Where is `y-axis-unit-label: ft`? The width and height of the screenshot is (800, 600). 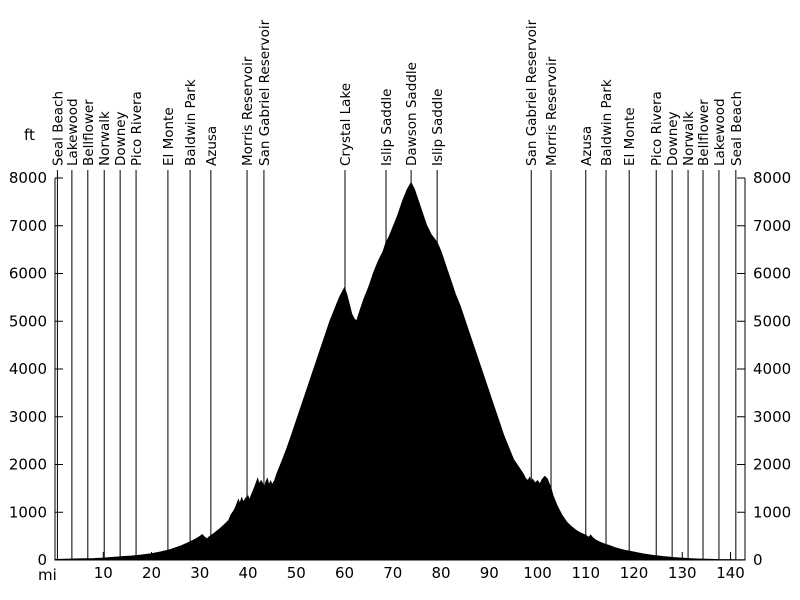
y-axis-unit-label: ft is located at coordinates (29, 135).